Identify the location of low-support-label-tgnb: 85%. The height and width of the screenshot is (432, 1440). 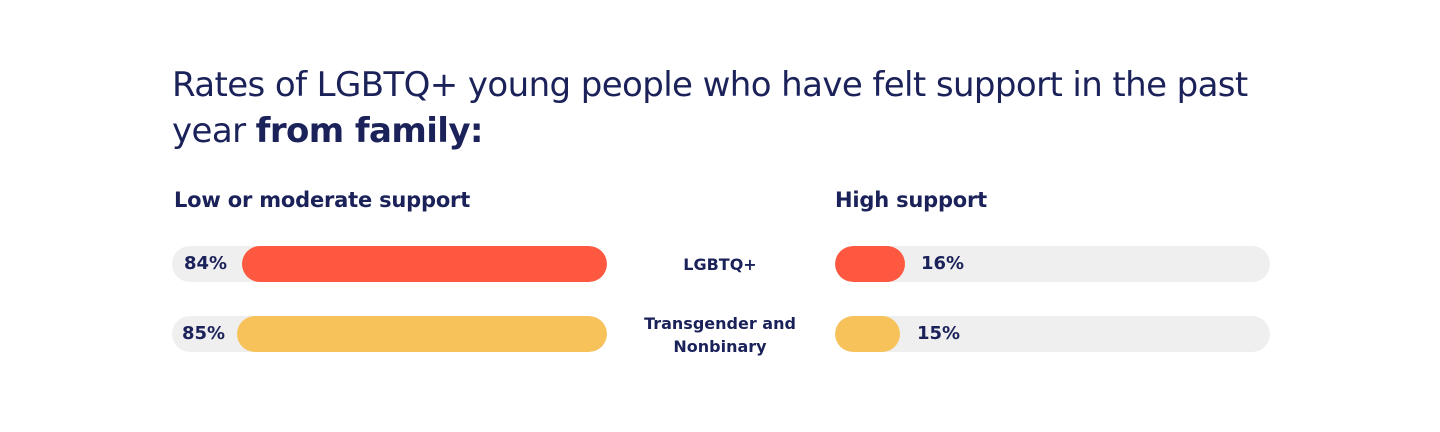
(204, 333).